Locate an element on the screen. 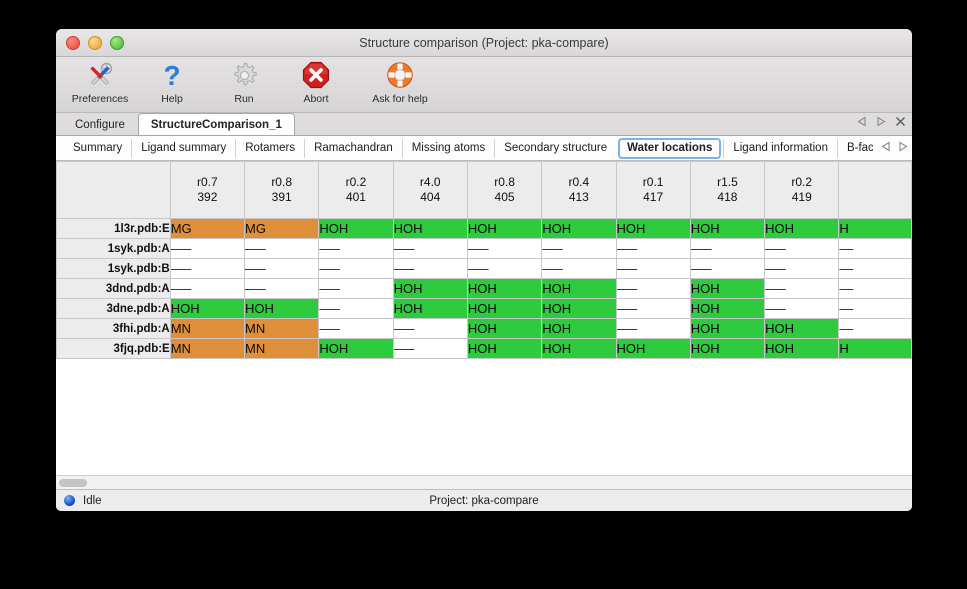  table-row: 1syk.pdb:B ––– ––– ––– ––– ––– ––– ––– ––– ––– –– is located at coordinates (484, 268).